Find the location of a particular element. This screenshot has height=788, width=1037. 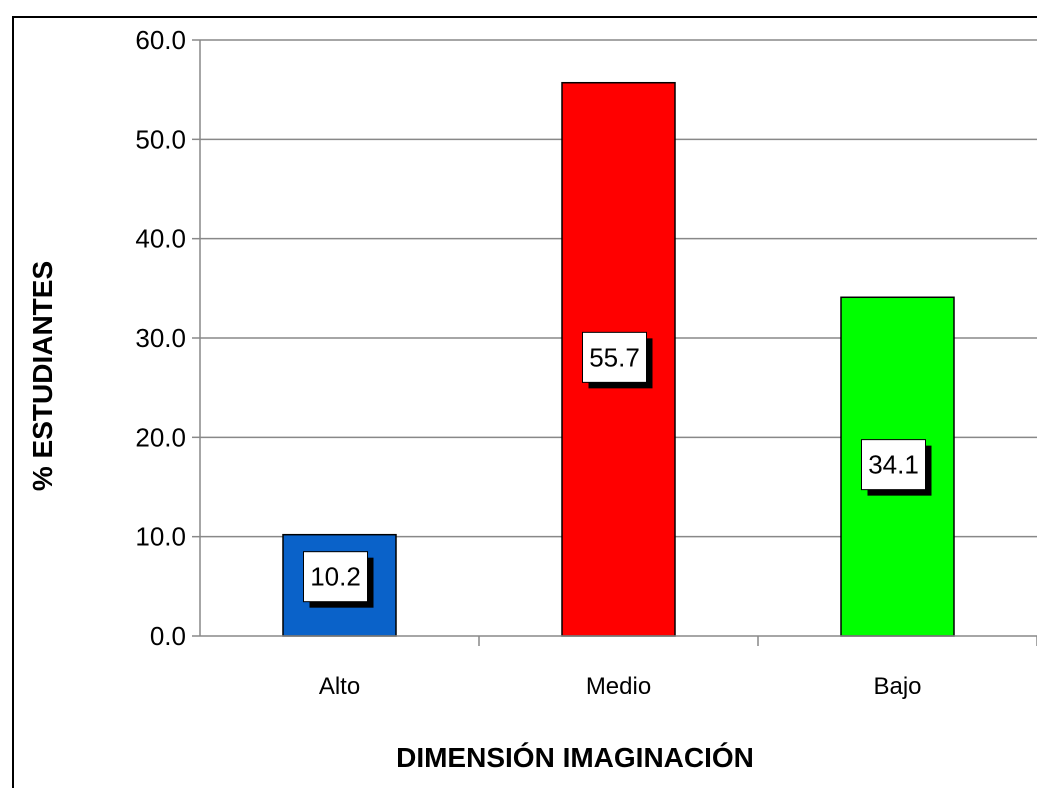

x-tick-label: Alto is located at coordinates (339, 686).